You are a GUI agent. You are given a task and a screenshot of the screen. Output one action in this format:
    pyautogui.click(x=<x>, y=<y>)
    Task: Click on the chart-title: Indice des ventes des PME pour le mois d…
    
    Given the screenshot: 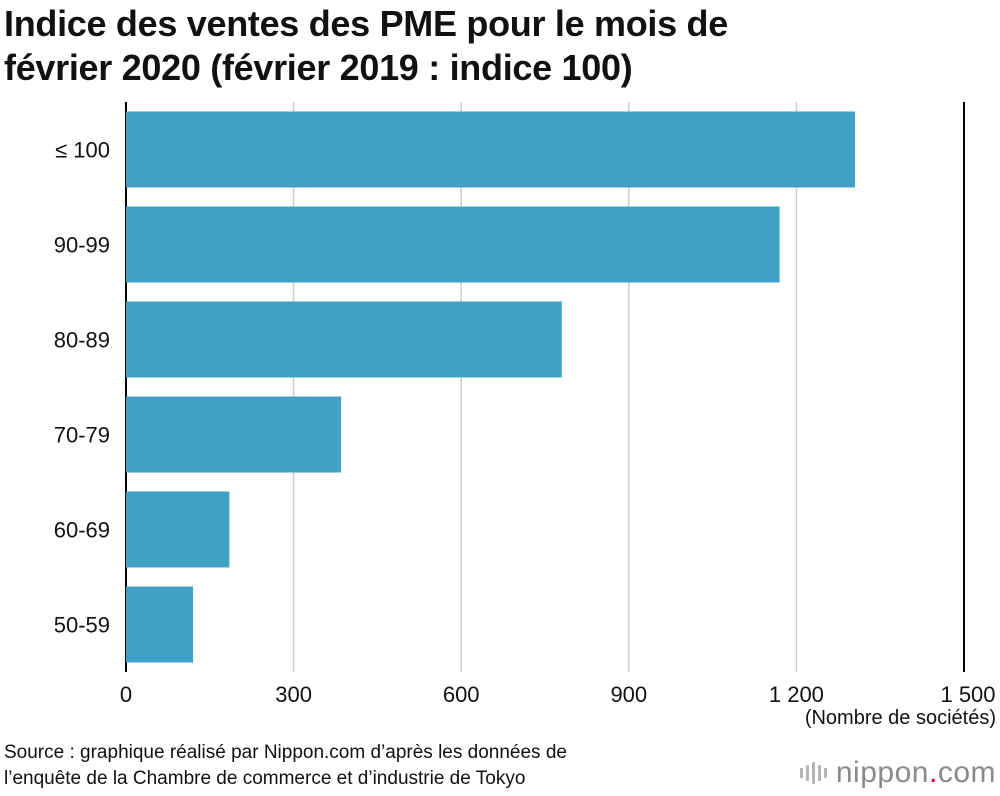 What is the action you would take?
    pyautogui.click(x=499, y=46)
    